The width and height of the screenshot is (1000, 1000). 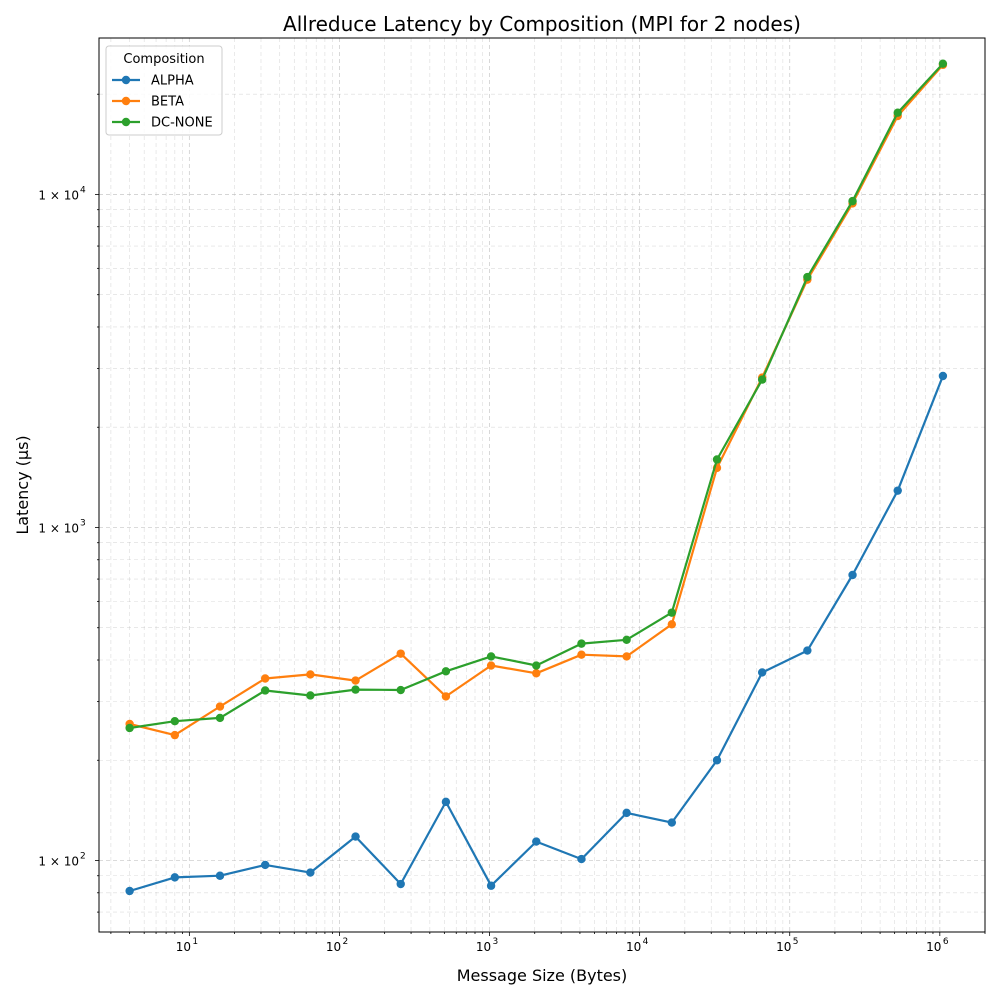 What do you see at coordinates (126, 80) in the screenshot?
I see `legend-marker-alpha` at bounding box center [126, 80].